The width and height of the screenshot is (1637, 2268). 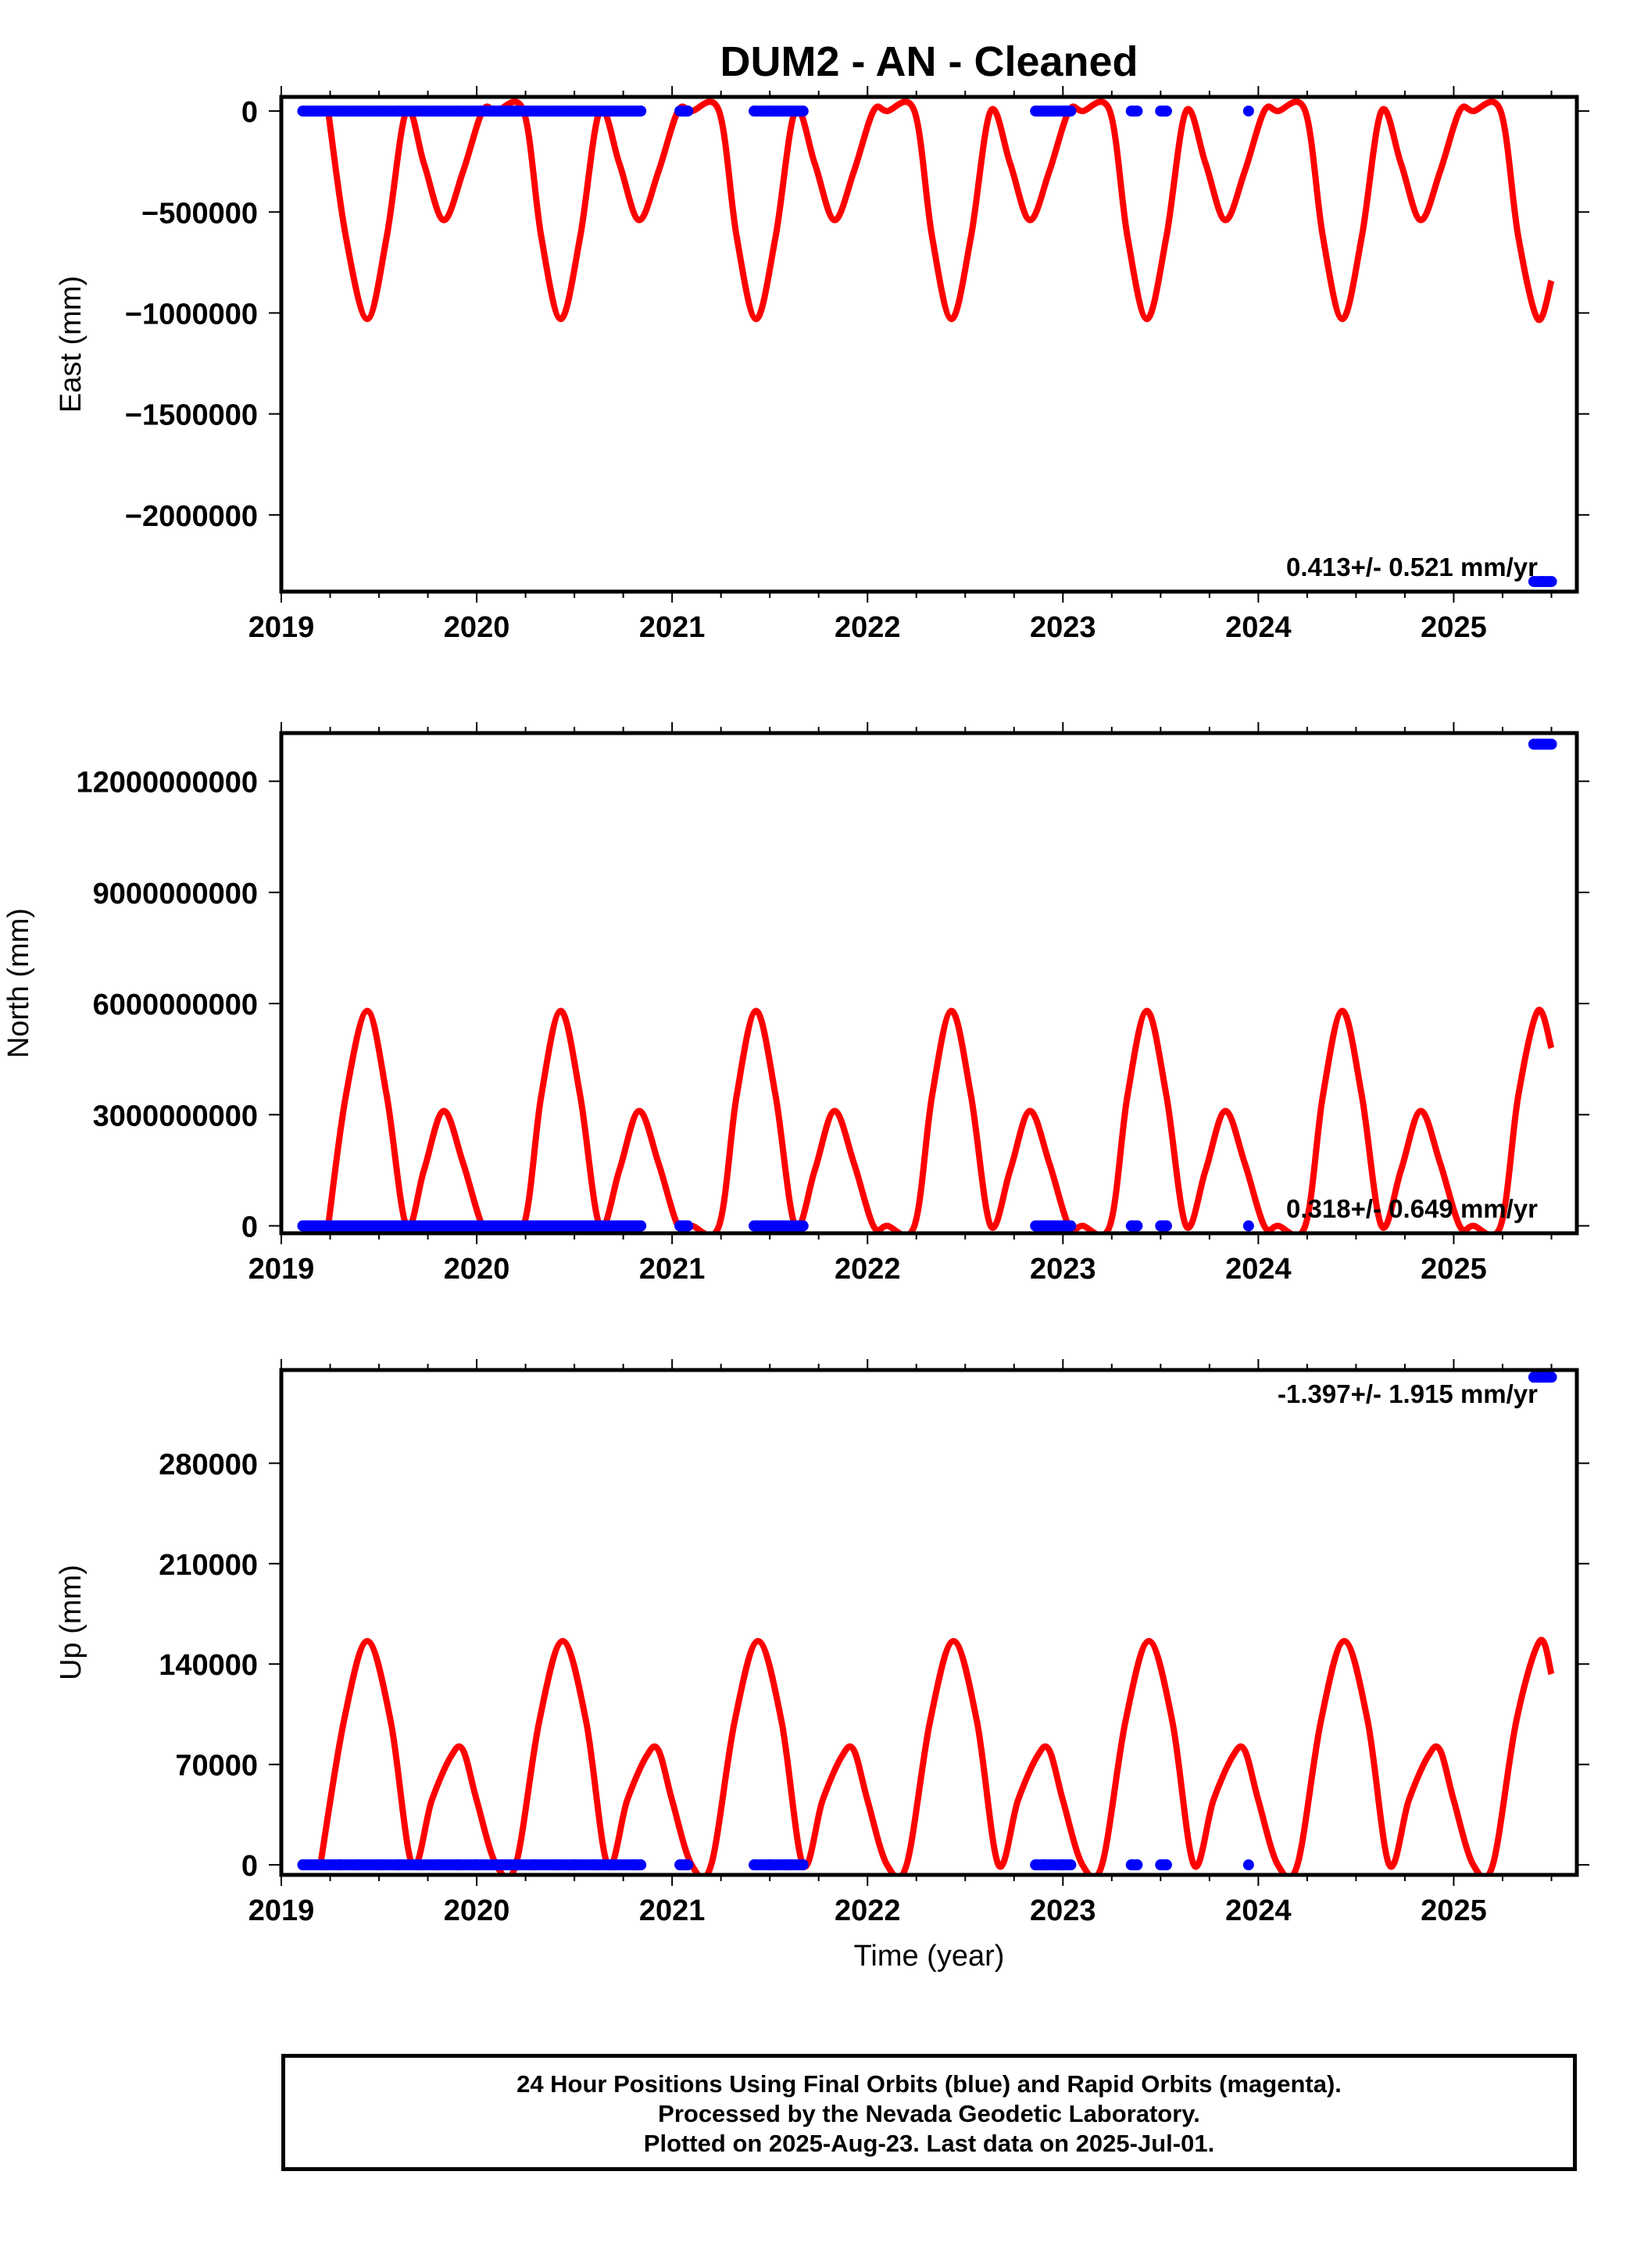 I want to click on figure-title: DUM2 - AN - Cleaned, so click(x=929, y=62).